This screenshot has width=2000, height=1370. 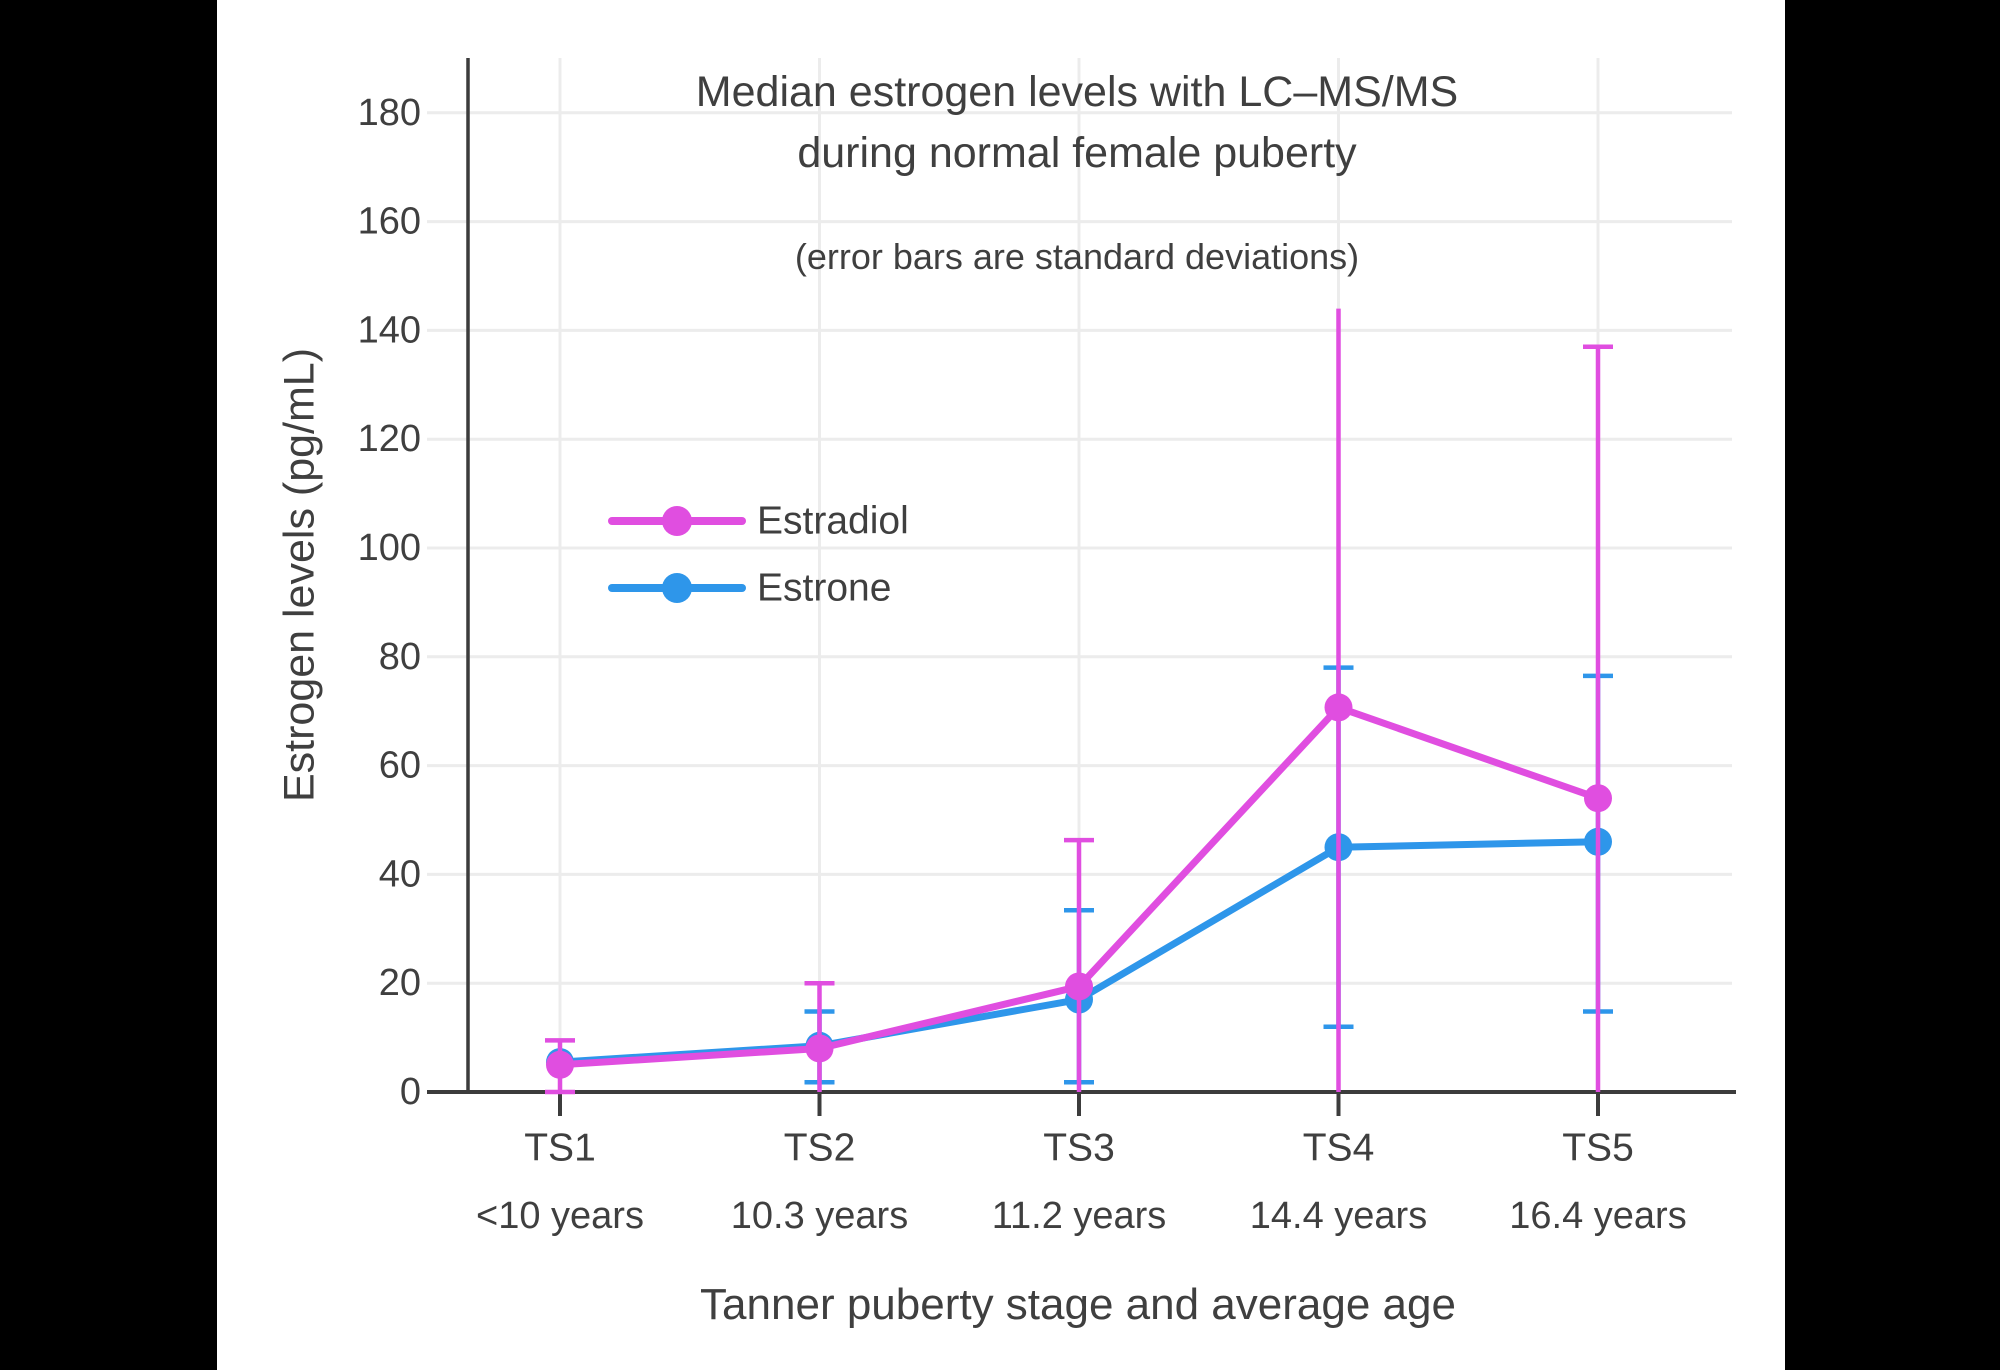 I want to click on y-tick-label-0: 0, so click(x=410, y=1092).